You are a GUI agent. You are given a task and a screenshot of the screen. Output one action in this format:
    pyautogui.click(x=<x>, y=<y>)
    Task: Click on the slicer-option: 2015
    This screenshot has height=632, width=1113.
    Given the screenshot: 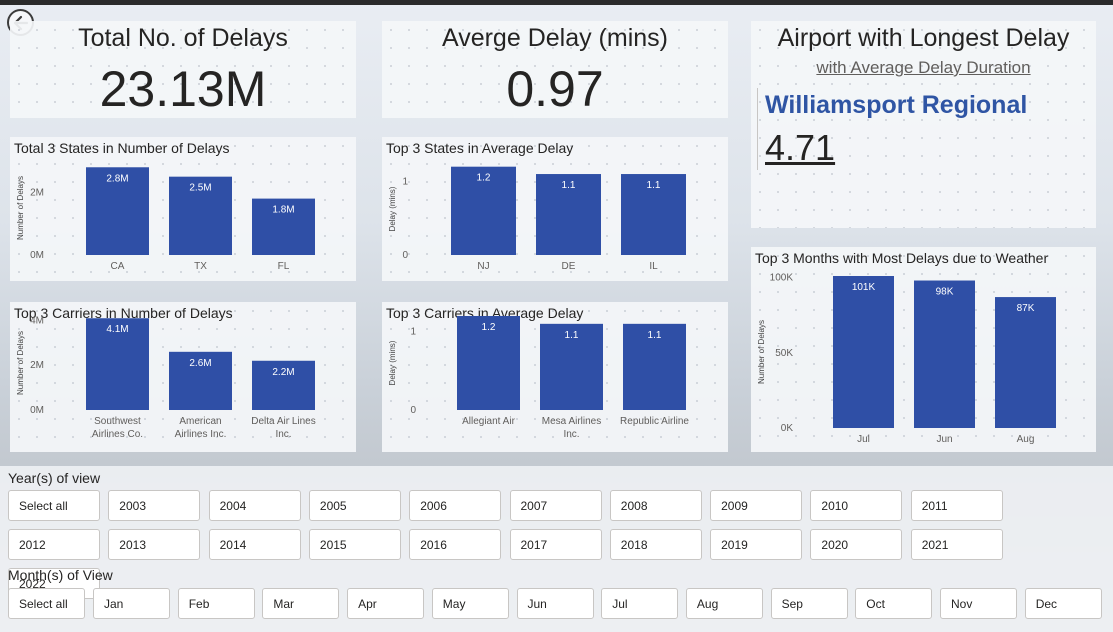 What is the action you would take?
    pyautogui.click(x=354, y=544)
    